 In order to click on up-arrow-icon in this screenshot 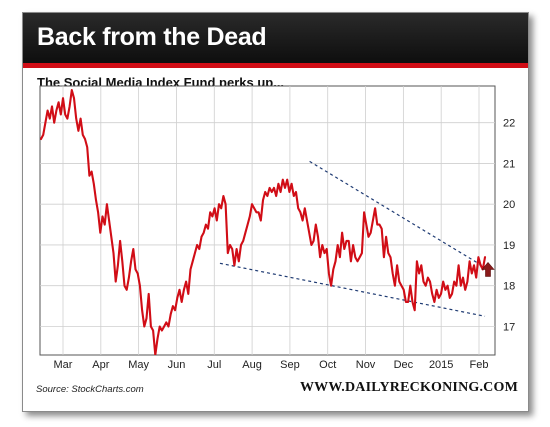, I will do `click(488, 269)`.